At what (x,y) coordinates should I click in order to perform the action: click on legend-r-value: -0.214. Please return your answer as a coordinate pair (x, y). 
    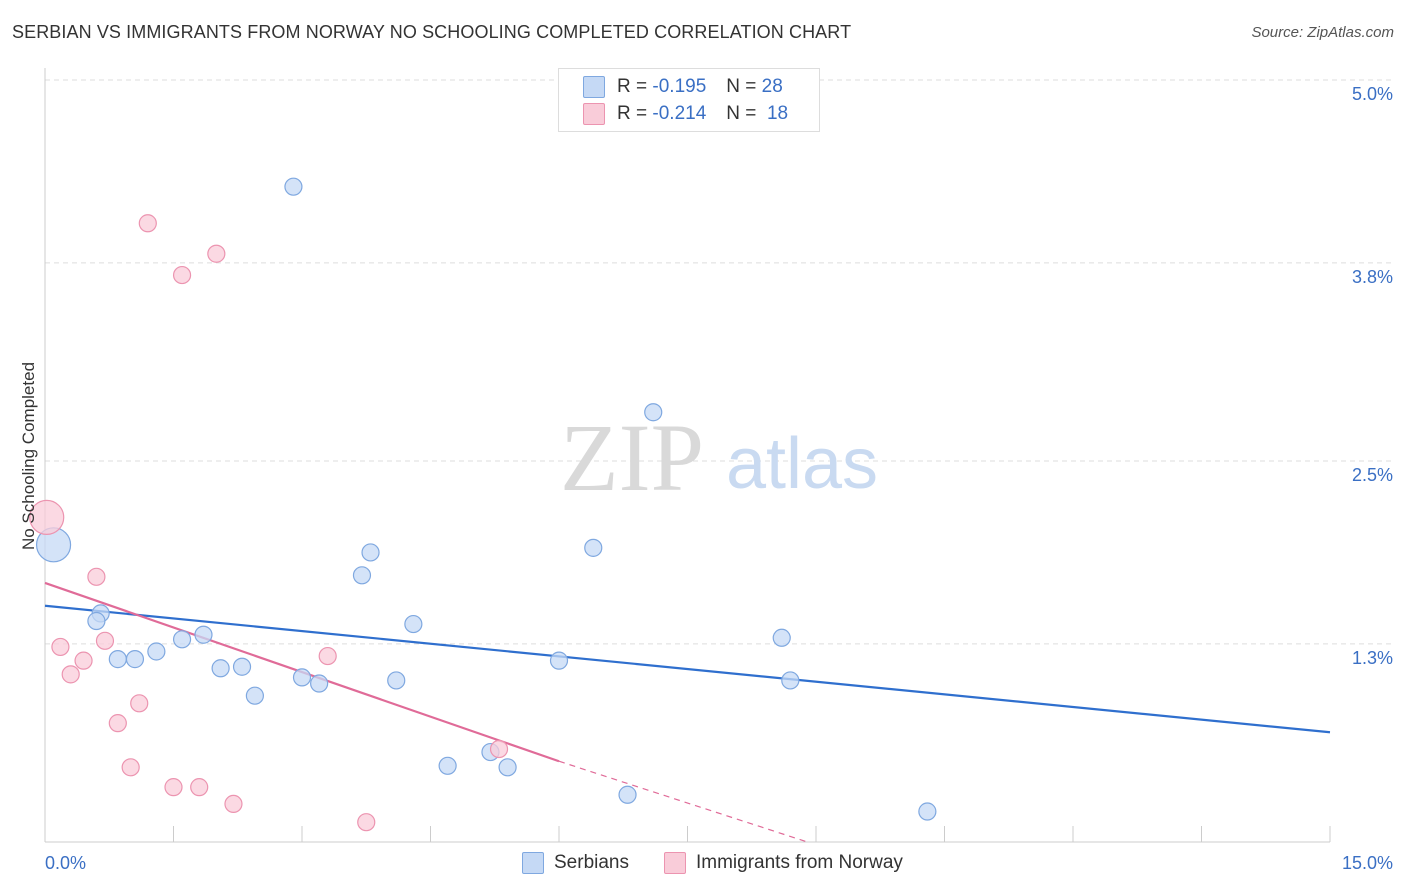
    Looking at the image, I should click on (679, 113).